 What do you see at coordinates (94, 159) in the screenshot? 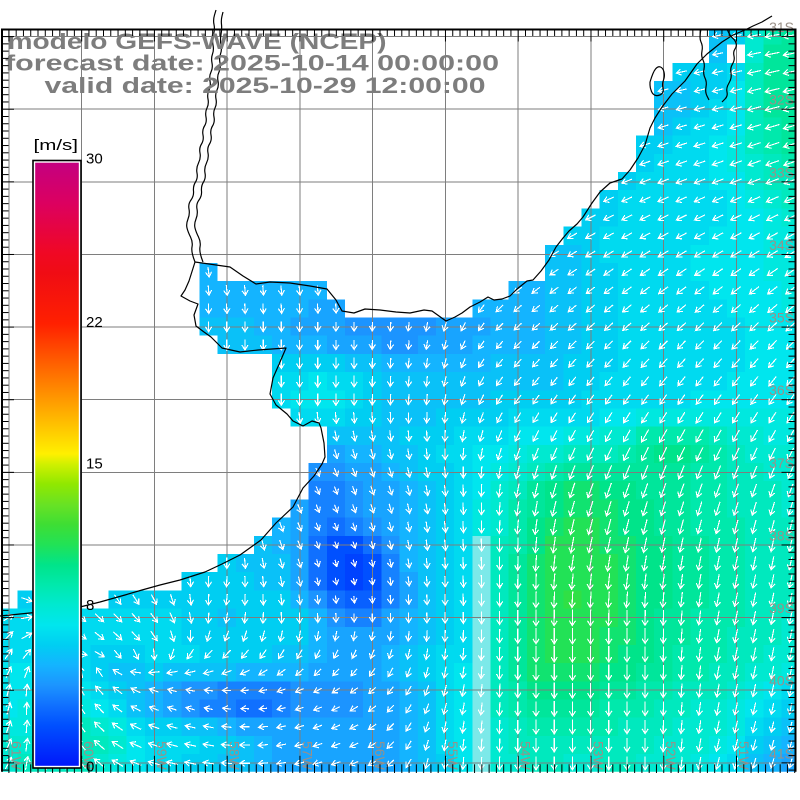
I see `svg-text: 30` at bounding box center [94, 159].